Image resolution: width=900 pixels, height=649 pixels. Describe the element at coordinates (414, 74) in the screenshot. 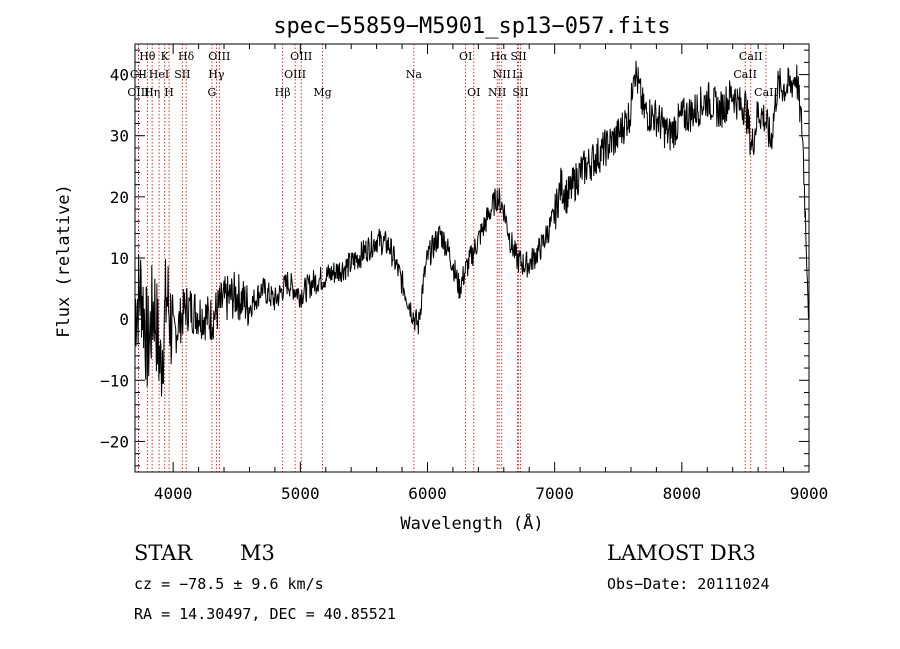

I see `spectral-line-label: Na` at that location.